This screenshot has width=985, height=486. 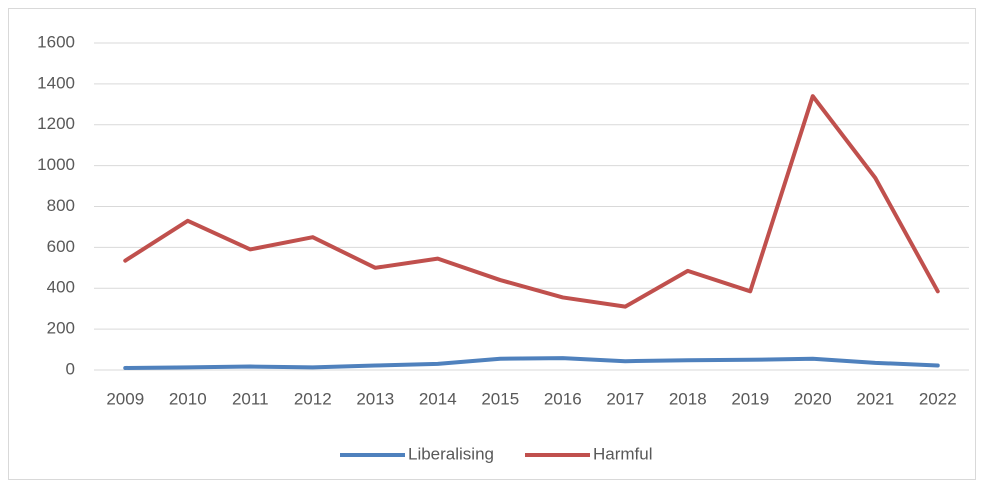 I want to click on y-tick-label: 600, so click(x=61, y=246).